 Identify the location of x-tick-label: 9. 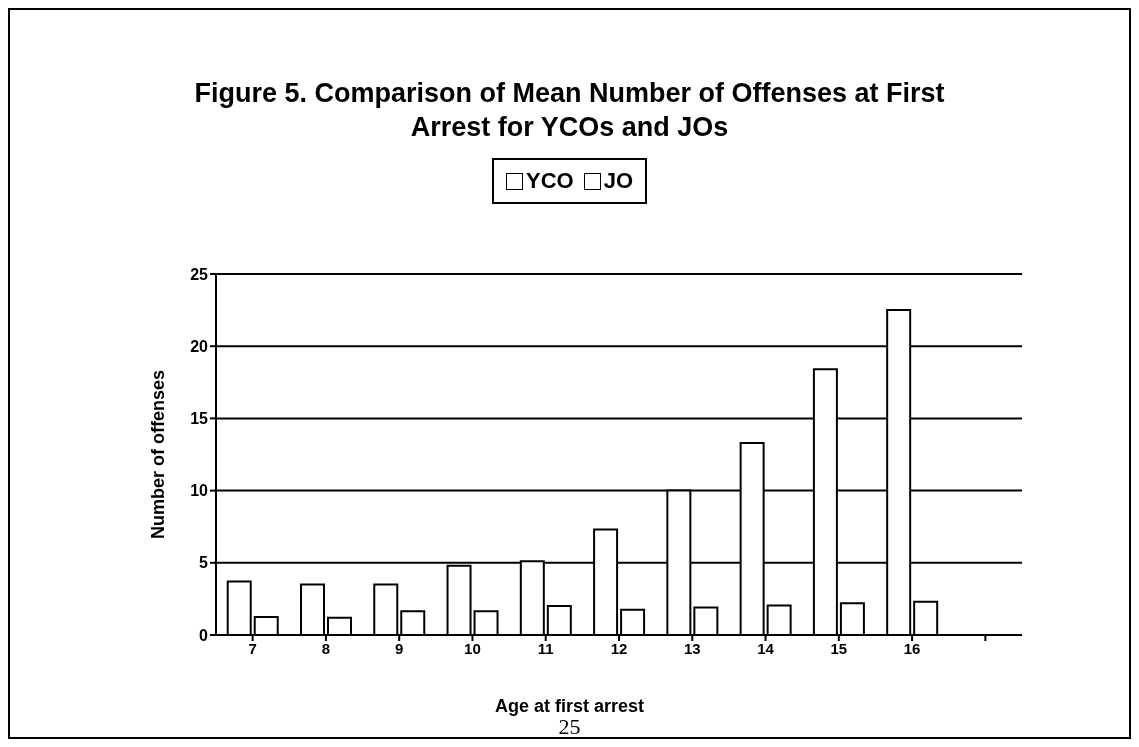
(399, 648).